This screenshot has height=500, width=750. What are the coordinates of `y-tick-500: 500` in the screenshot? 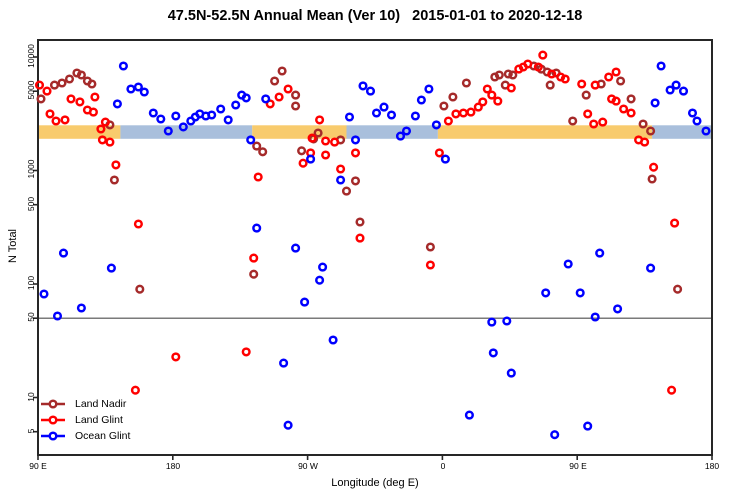 It's located at (31, 204).